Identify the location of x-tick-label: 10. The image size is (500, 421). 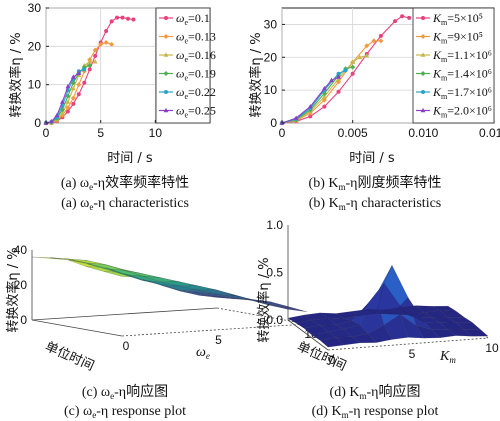
(492, 348).